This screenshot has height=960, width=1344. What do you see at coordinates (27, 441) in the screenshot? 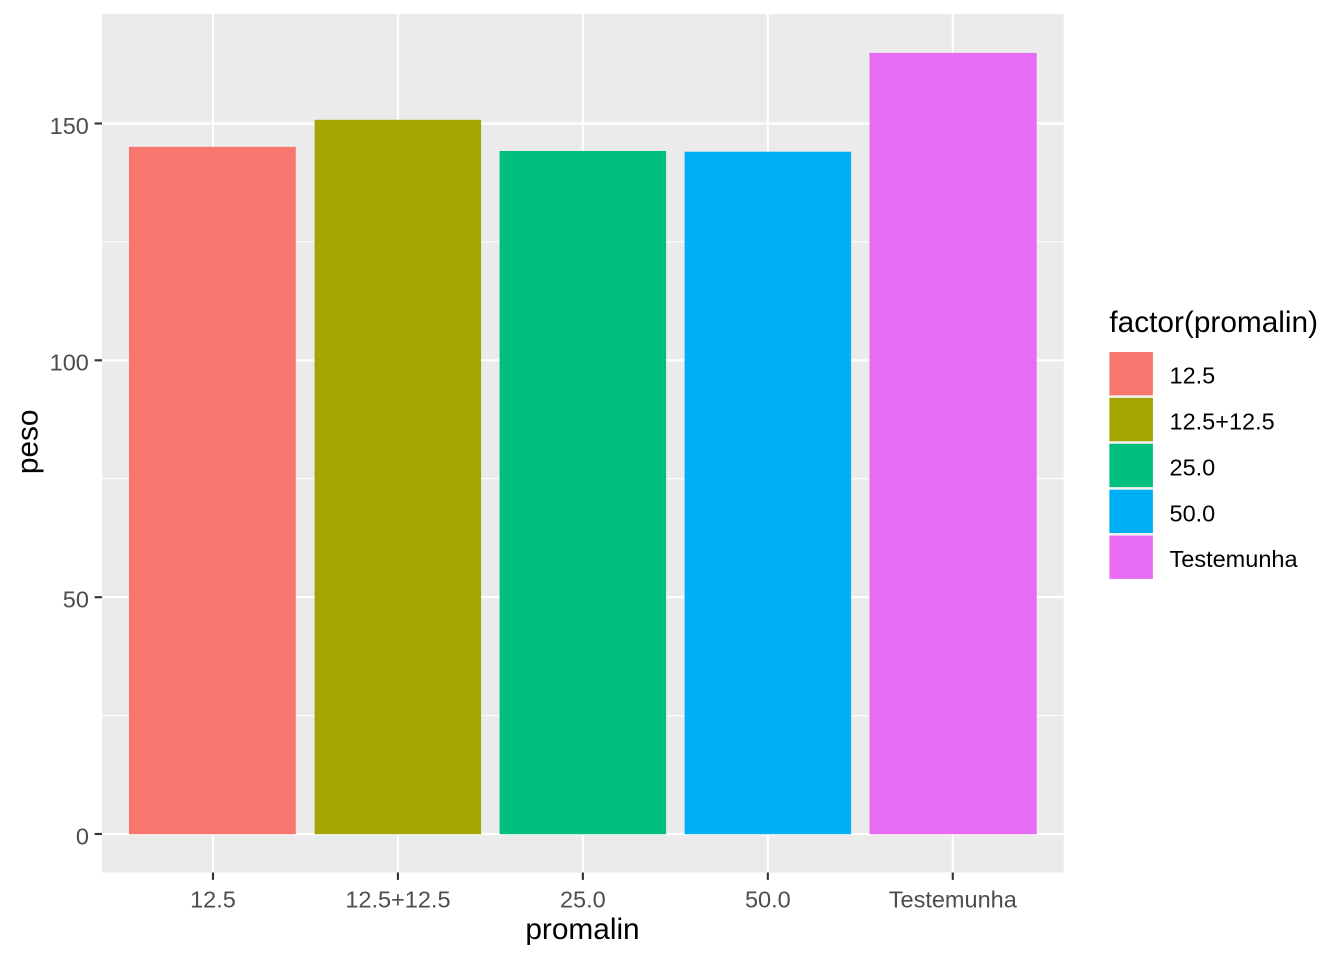
I see `svg-text: peso` at bounding box center [27, 441].